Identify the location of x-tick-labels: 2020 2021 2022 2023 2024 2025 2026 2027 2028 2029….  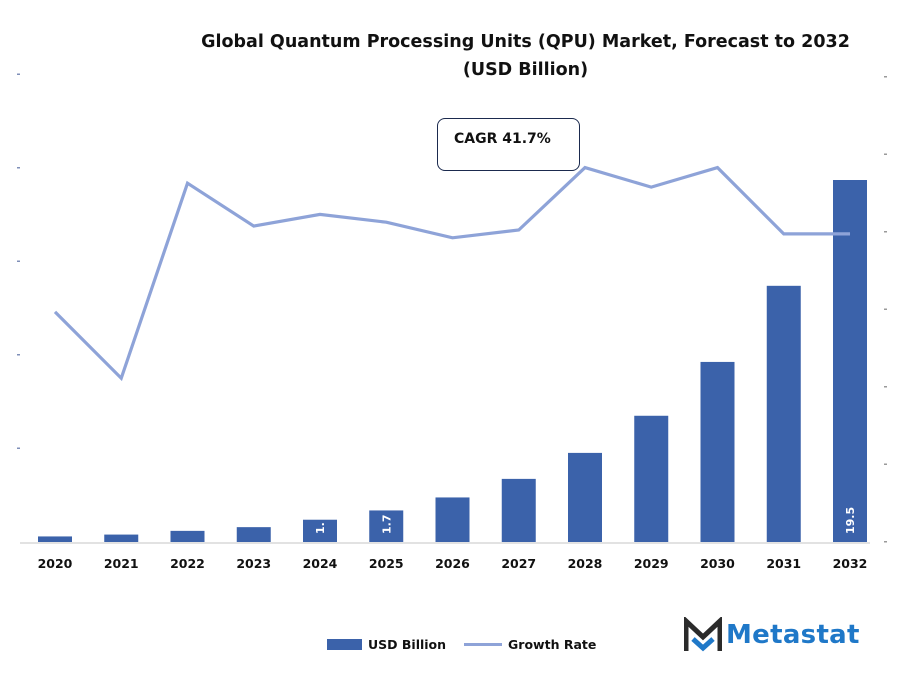
(453, 563).